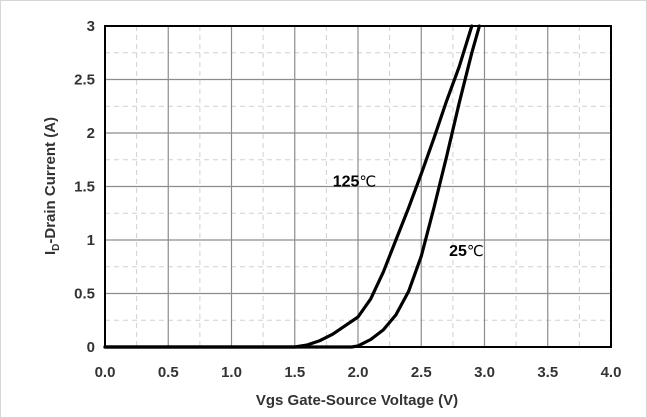 This screenshot has height=418, width=647. I want to click on y-tick-label: 0.5, so click(84, 294).